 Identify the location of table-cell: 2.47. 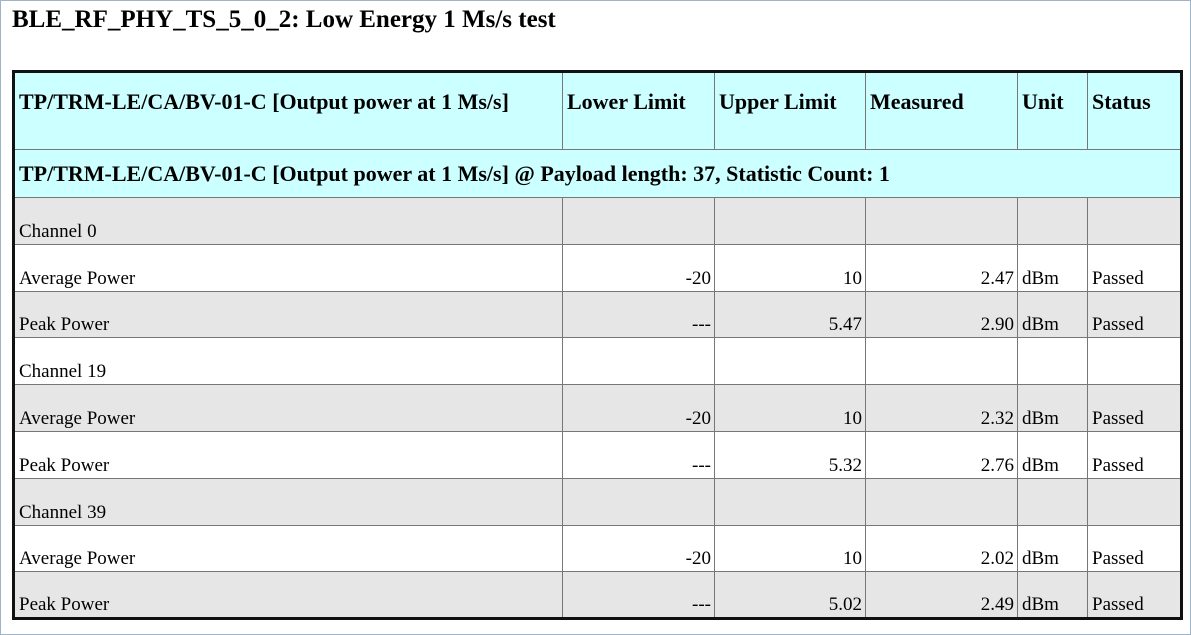
(941, 267).